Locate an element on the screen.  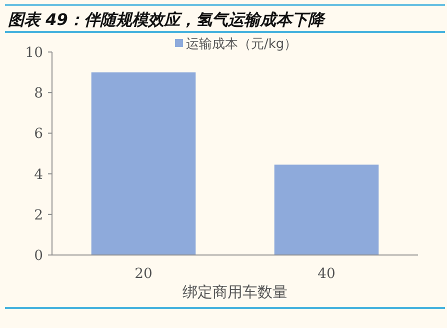
y-tick-label: 8 is located at coordinates (38, 94).